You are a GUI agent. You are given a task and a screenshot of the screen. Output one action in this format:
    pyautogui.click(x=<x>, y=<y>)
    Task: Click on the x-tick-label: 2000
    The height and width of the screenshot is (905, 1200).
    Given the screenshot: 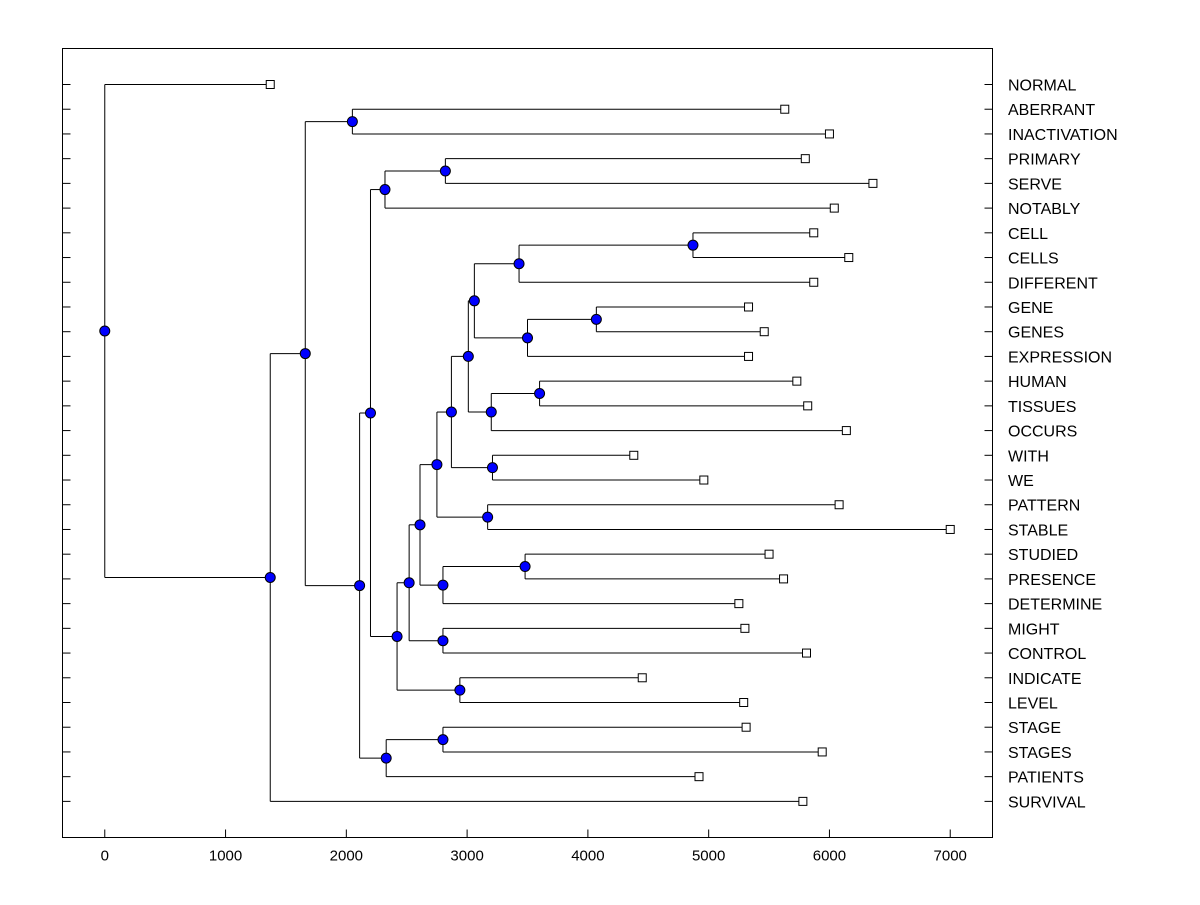 What is the action you would take?
    pyautogui.click(x=346, y=856)
    